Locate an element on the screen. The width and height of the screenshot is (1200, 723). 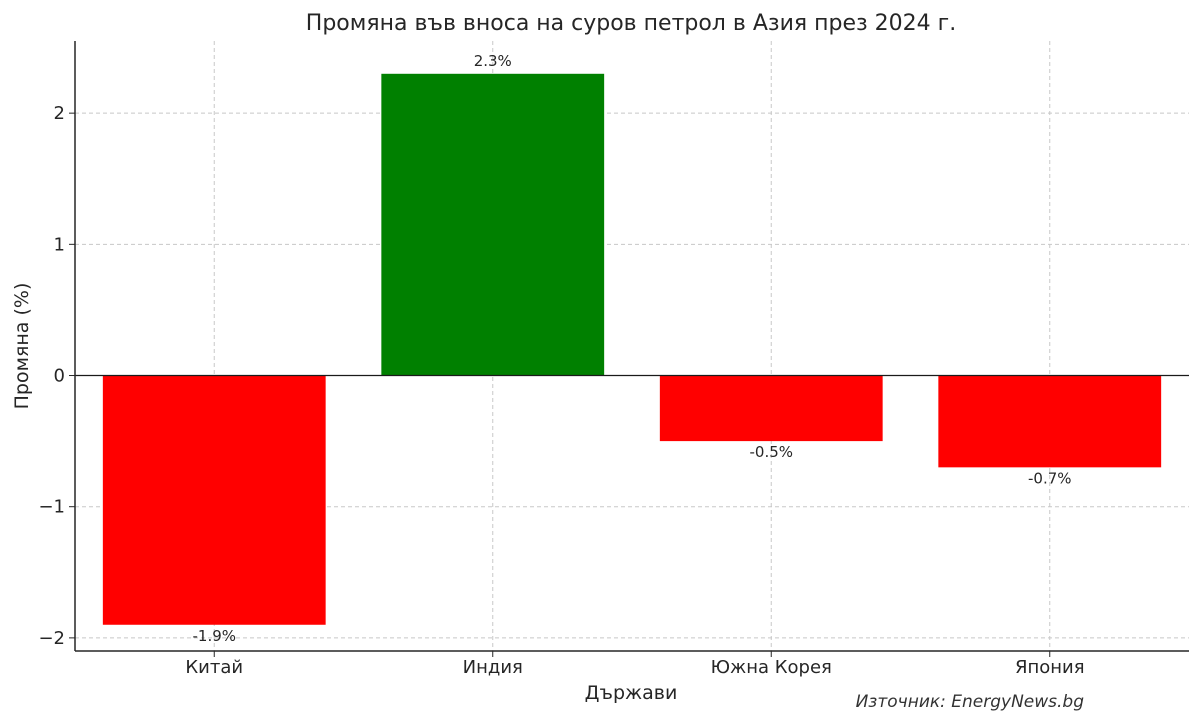
x-ticks: Китай Индия Южна Корея Япония is located at coordinates (635, 664).